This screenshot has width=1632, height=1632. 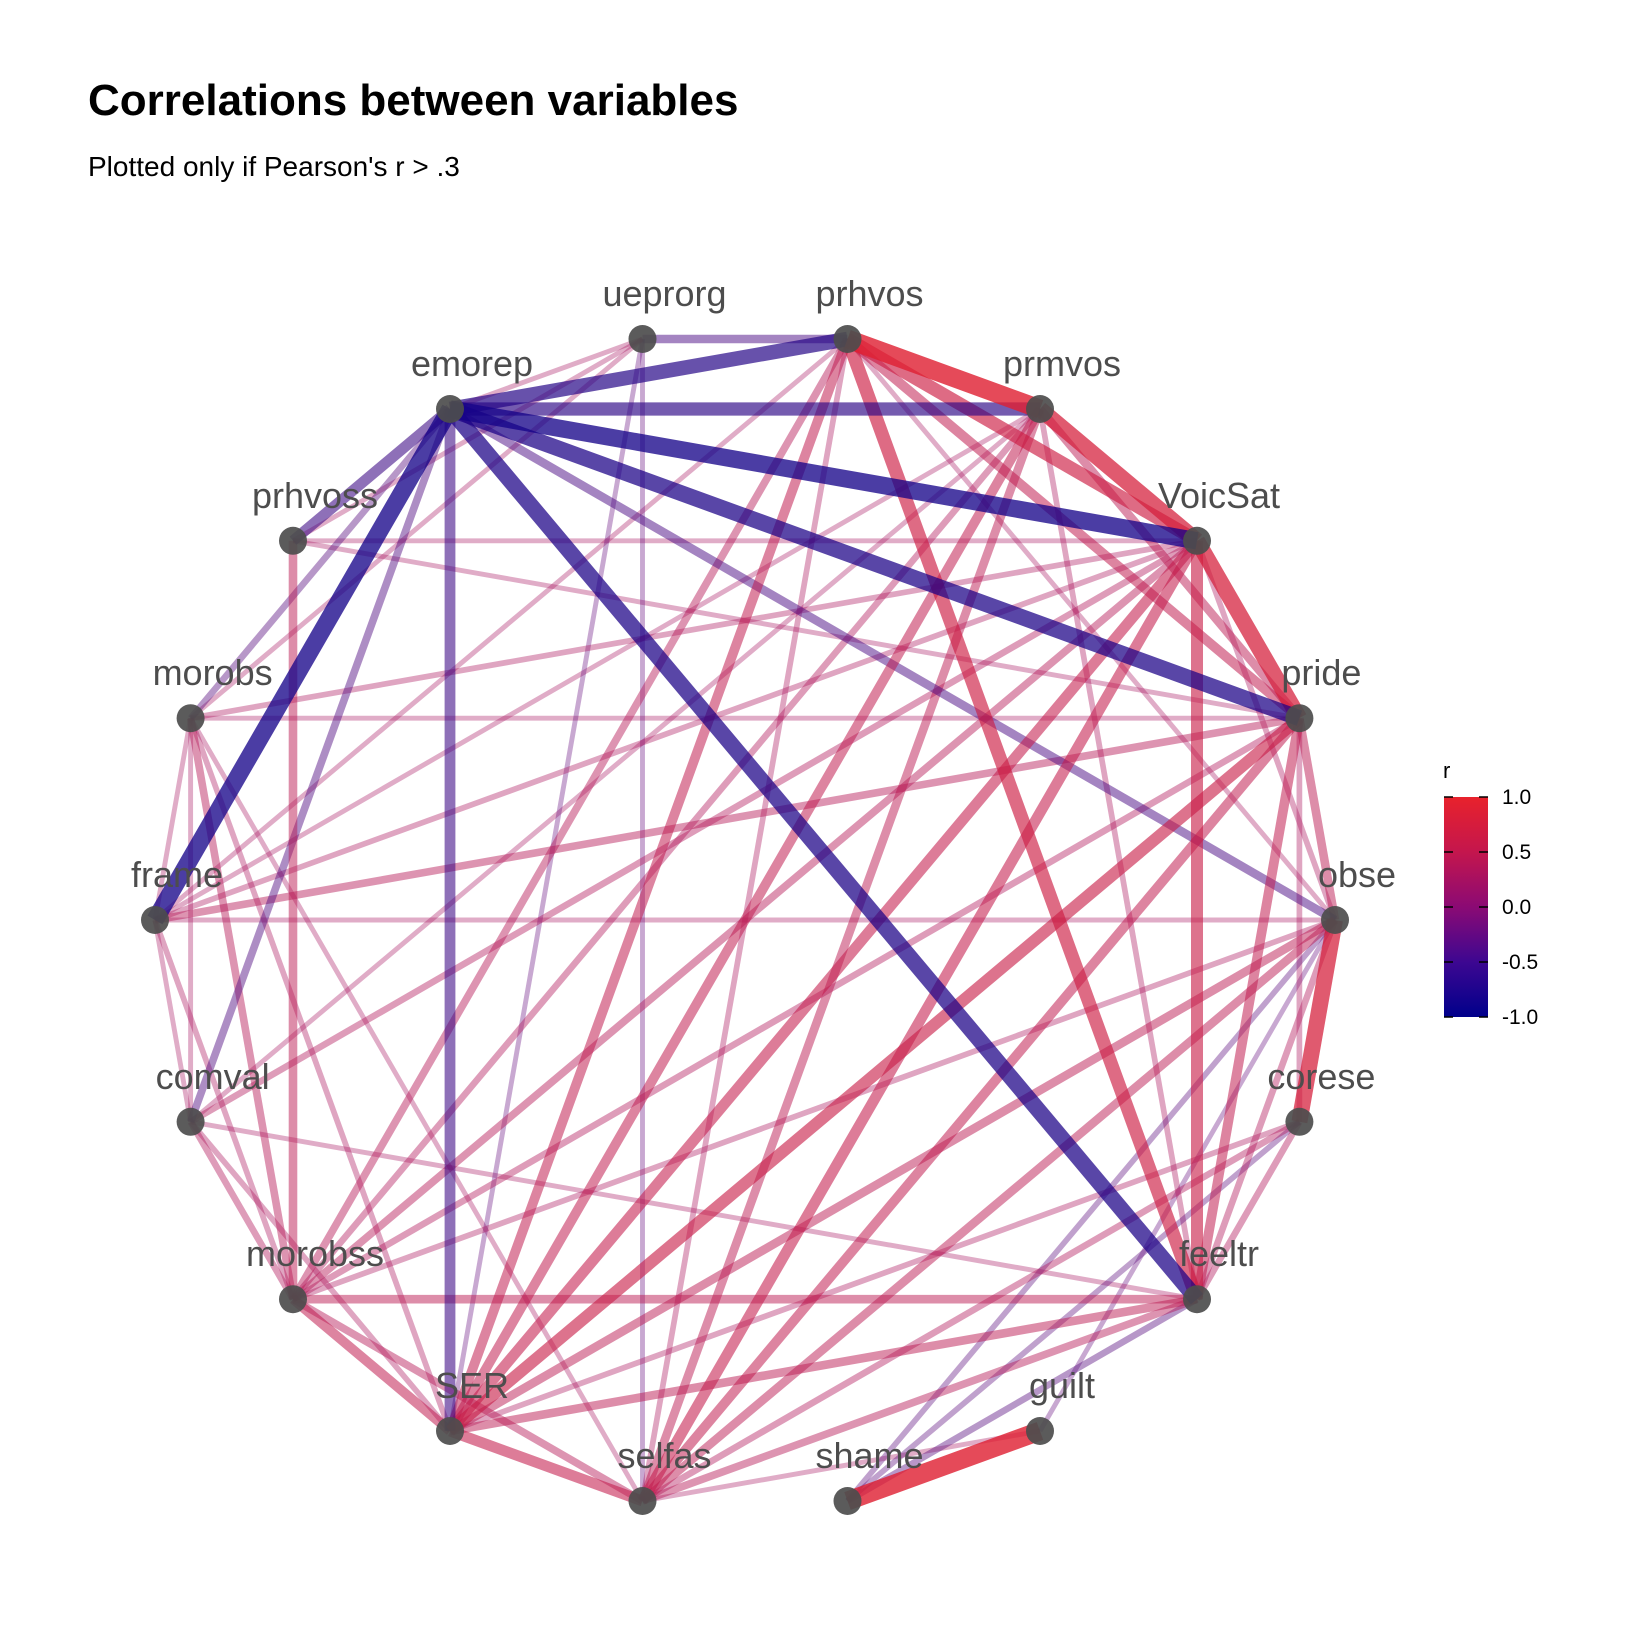 I want to click on edge-VoicSat-emorep, so click(x=823, y=475).